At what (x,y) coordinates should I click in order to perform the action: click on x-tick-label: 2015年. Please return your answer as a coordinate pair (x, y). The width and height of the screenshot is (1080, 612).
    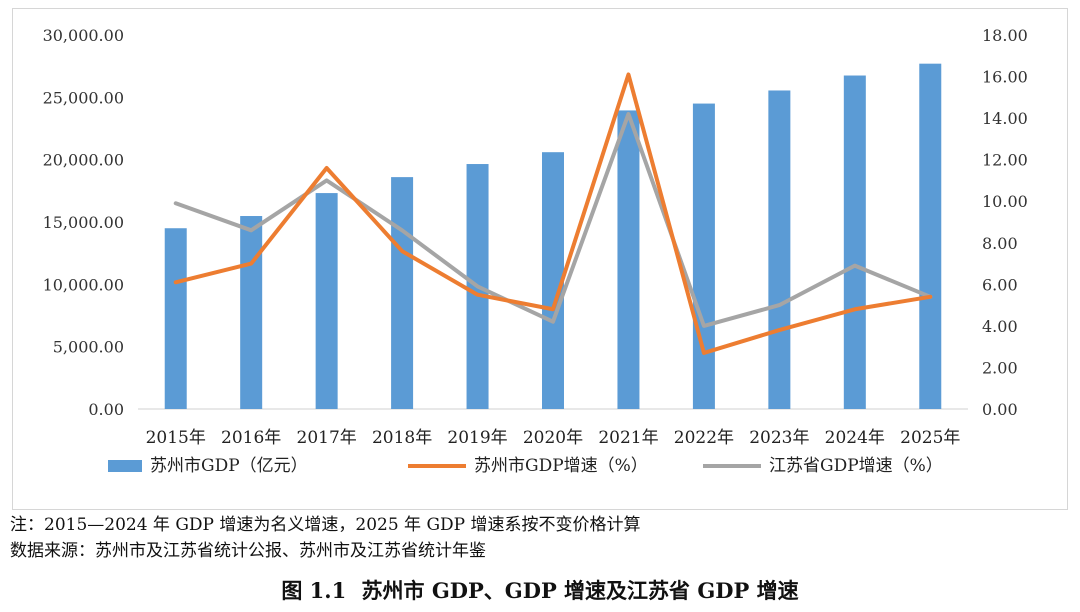
    Looking at the image, I should click on (176, 438).